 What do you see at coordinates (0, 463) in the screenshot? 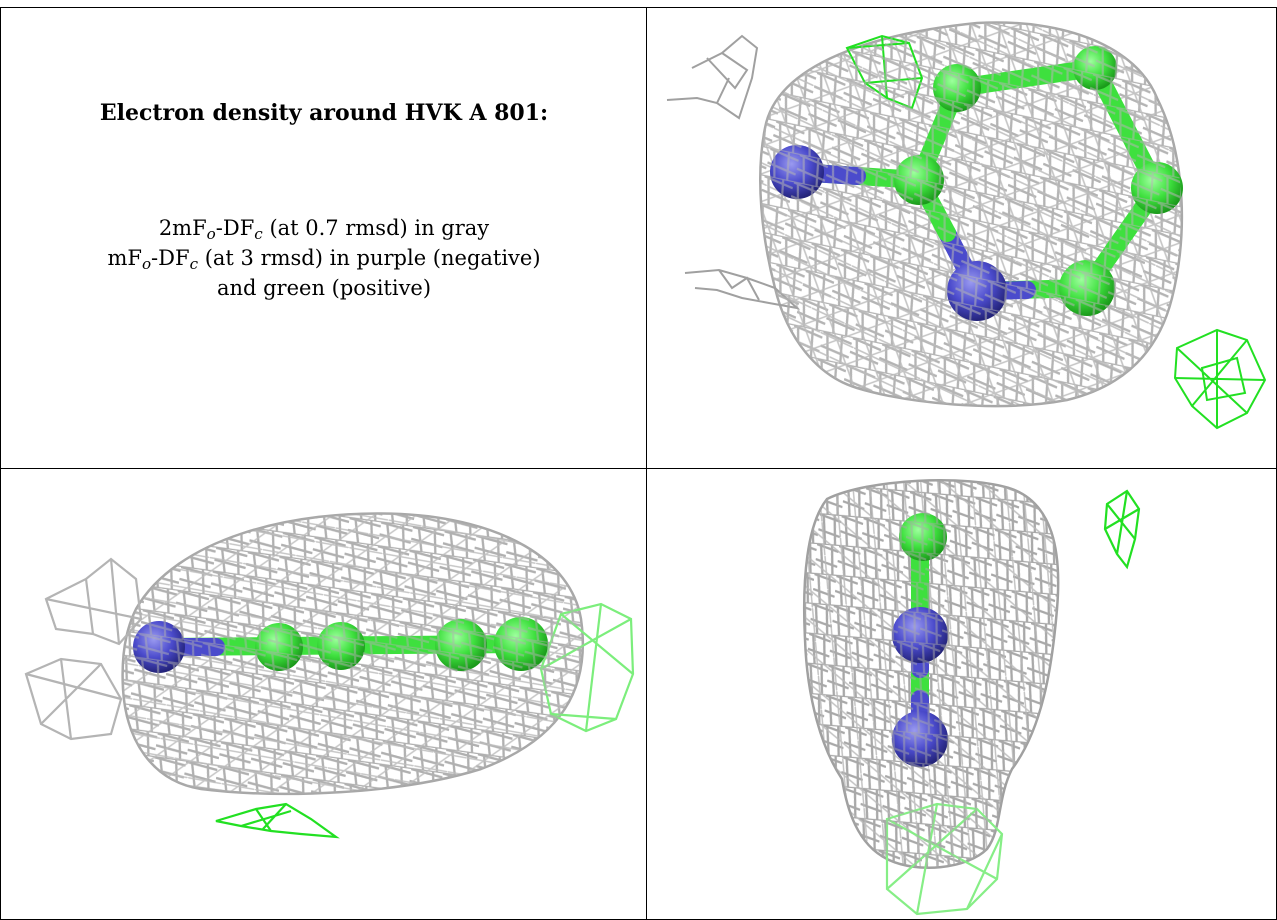
I see `table-border-left` at bounding box center [0, 463].